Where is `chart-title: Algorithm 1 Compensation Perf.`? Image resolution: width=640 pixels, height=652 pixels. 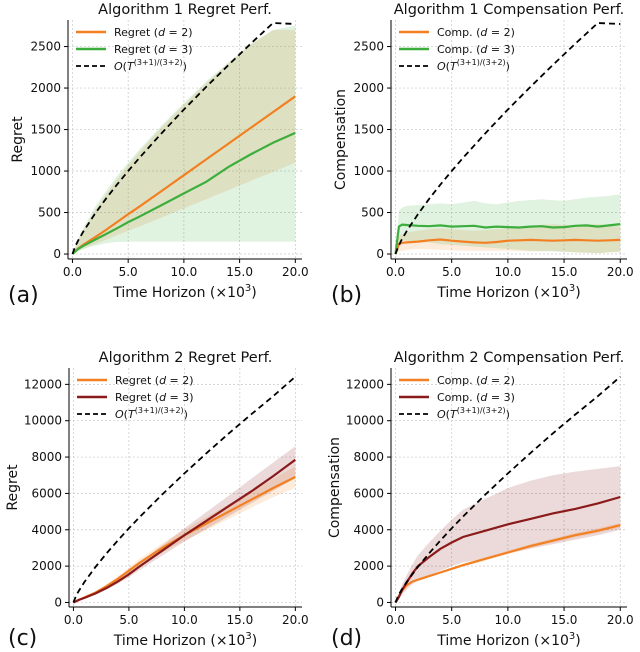 chart-title: Algorithm 1 Compensation Perf. is located at coordinates (509, 10).